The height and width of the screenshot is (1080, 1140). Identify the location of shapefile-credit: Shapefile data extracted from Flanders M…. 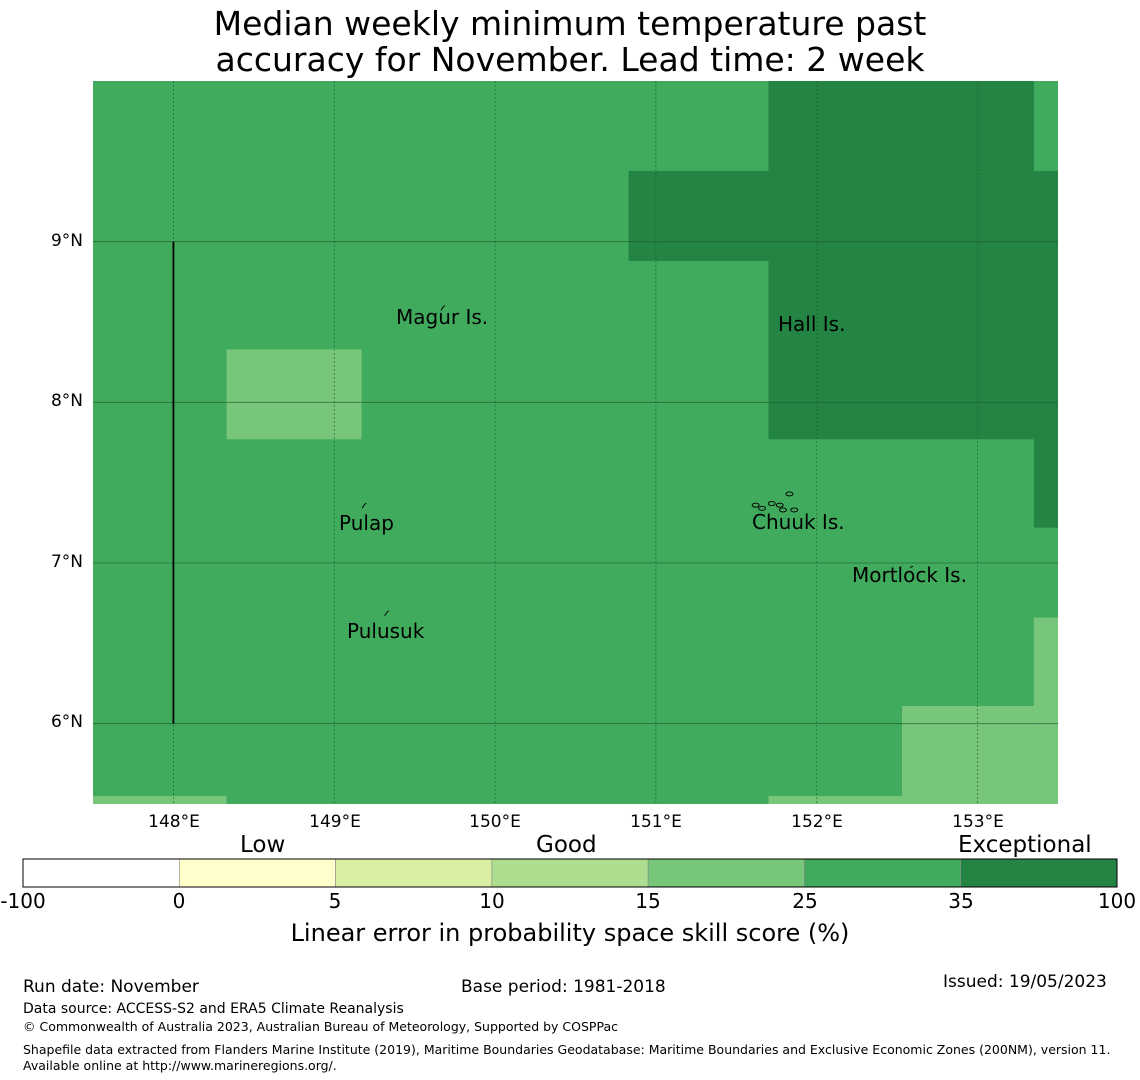
(567, 1058).